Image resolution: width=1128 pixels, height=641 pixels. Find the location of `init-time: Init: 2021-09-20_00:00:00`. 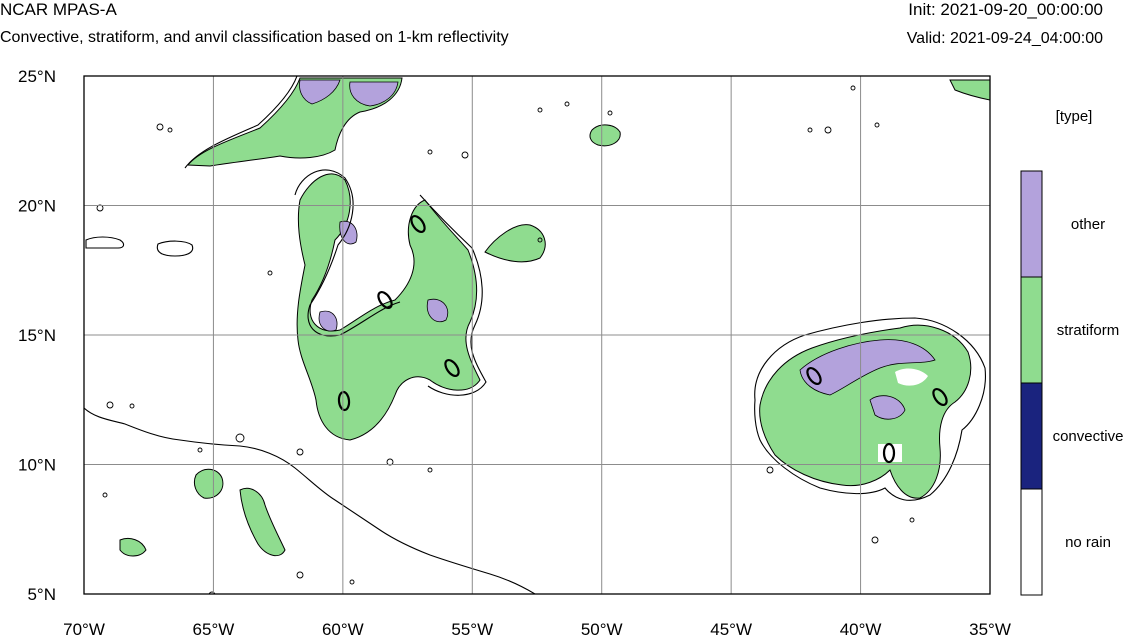

init-time: Init: 2021-09-20_00:00:00 is located at coordinates (1005, 9).